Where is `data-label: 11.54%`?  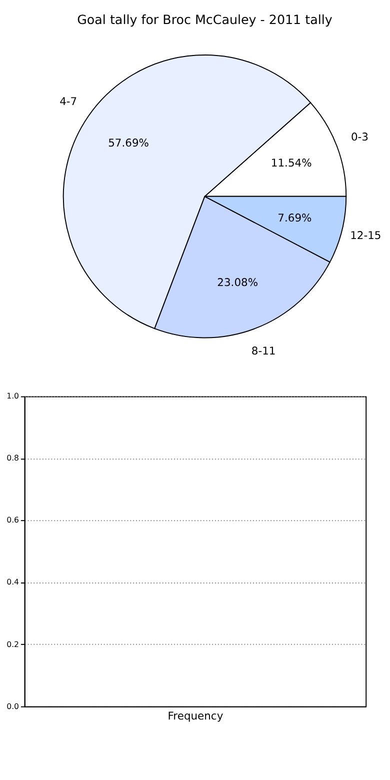 data-label: 11.54% is located at coordinates (291, 163).